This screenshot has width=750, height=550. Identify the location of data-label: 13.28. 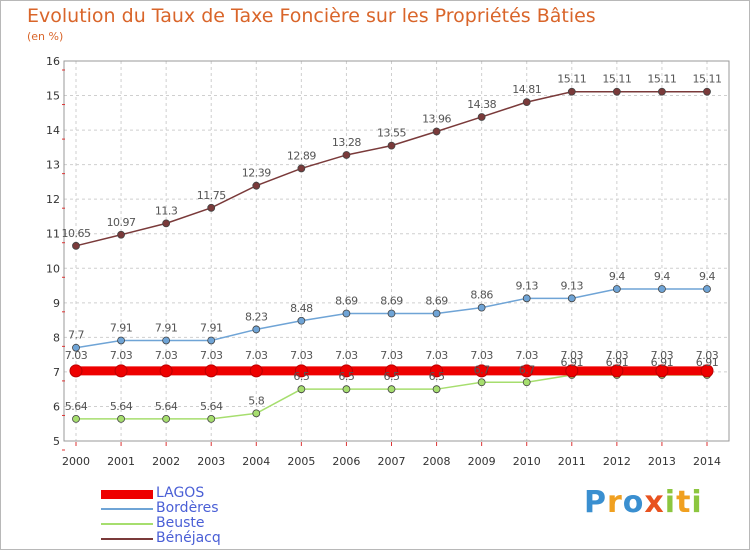
(346, 142).